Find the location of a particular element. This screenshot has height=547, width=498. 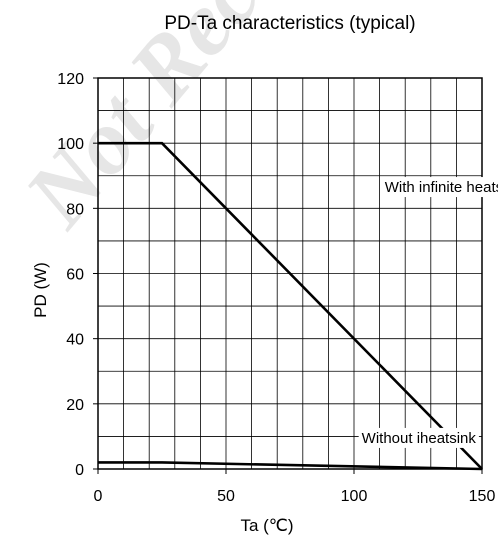

chart-title: PD-Ta characteristics (typical) is located at coordinates (289, 23).